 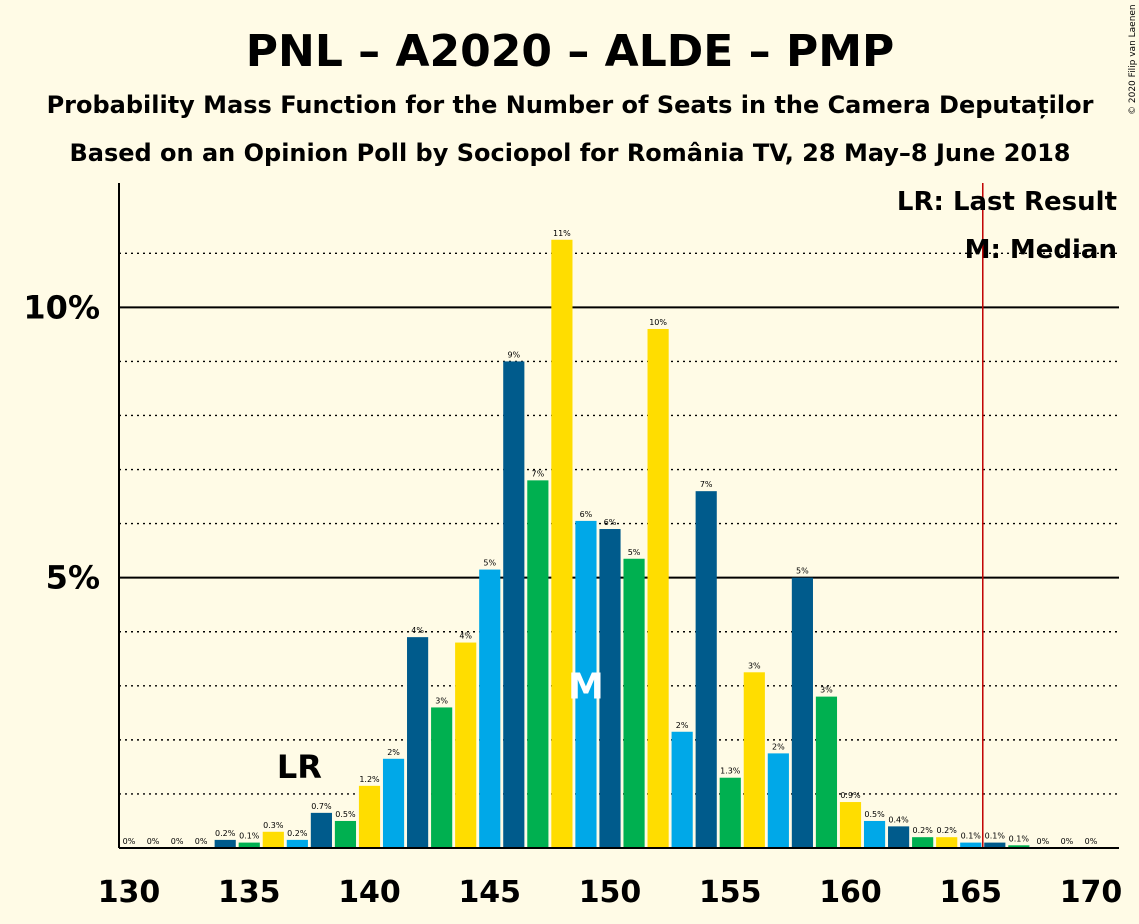 What do you see at coordinates (465, 636) in the screenshot?
I see `bar-label-144: 4%` at bounding box center [465, 636].